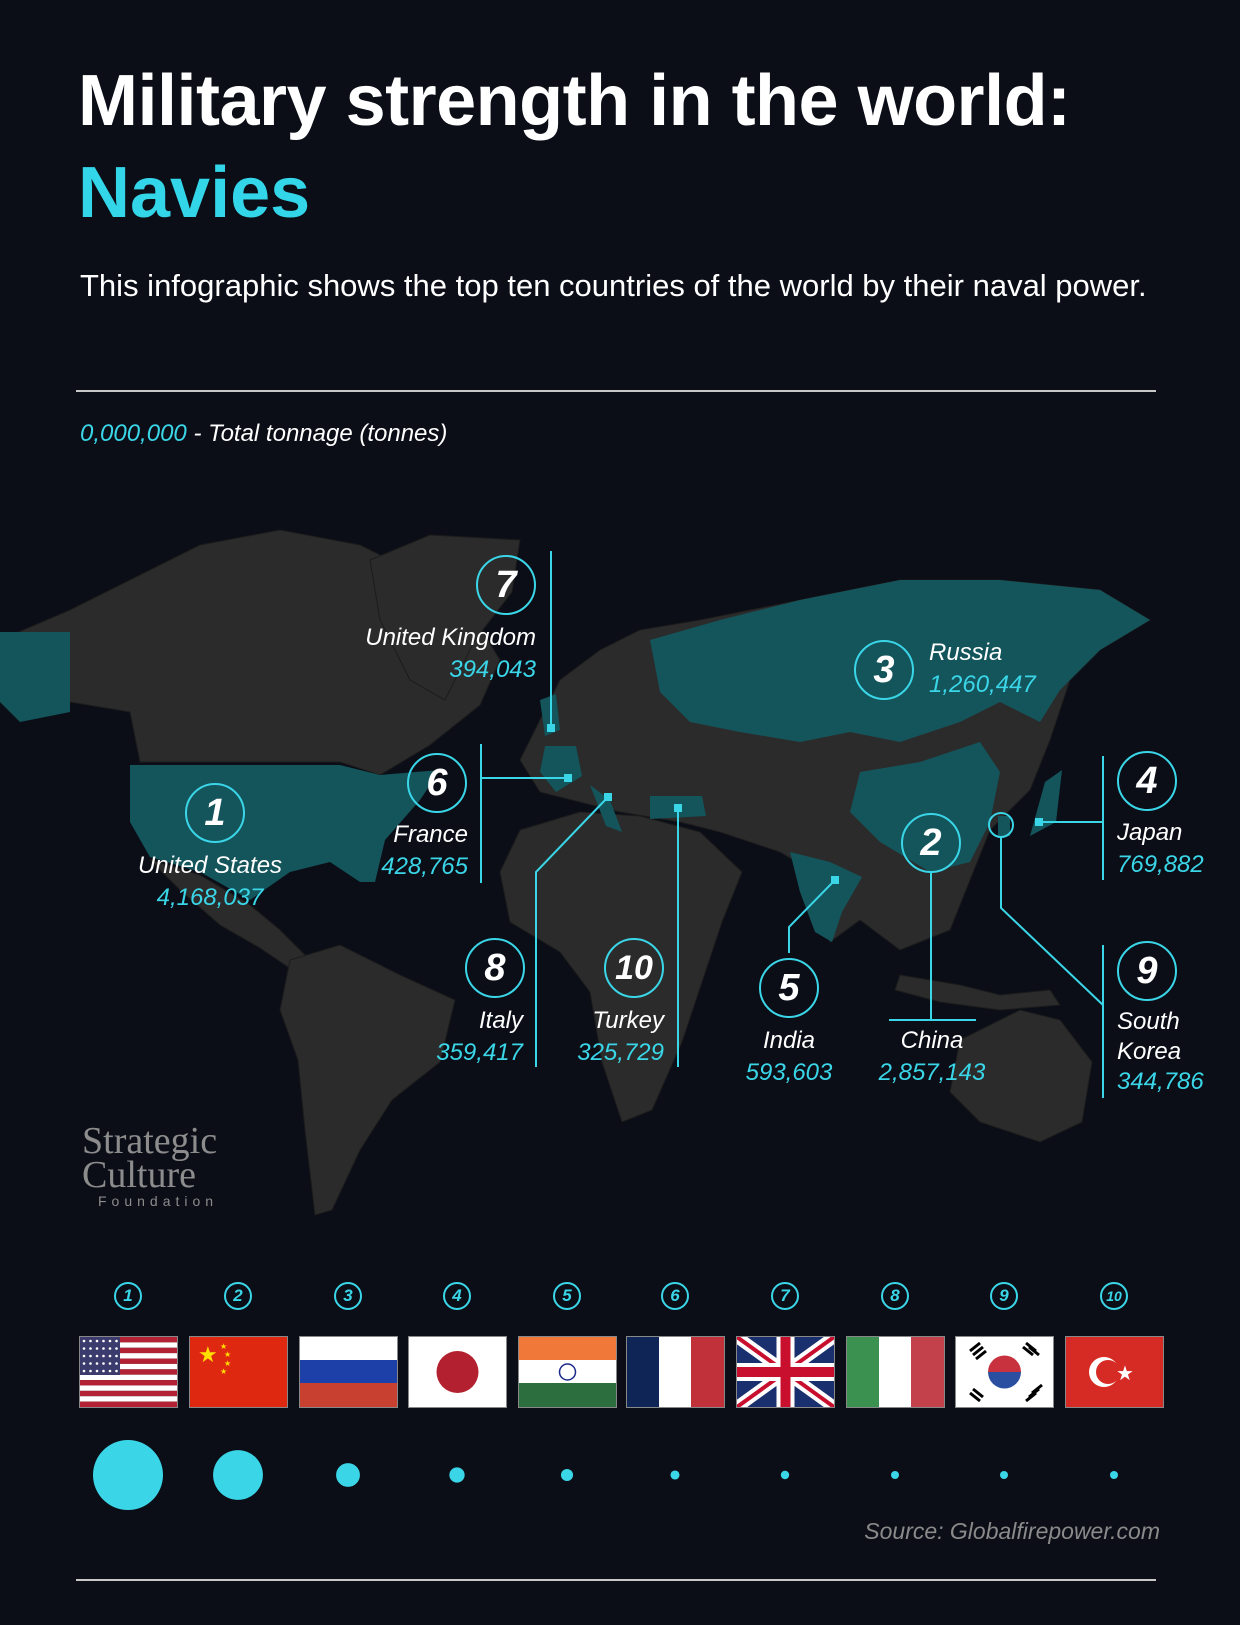  What do you see at coordinates (608, 797) in the screenshot?
I see `pin-italy` at bounding box center [608, 797].